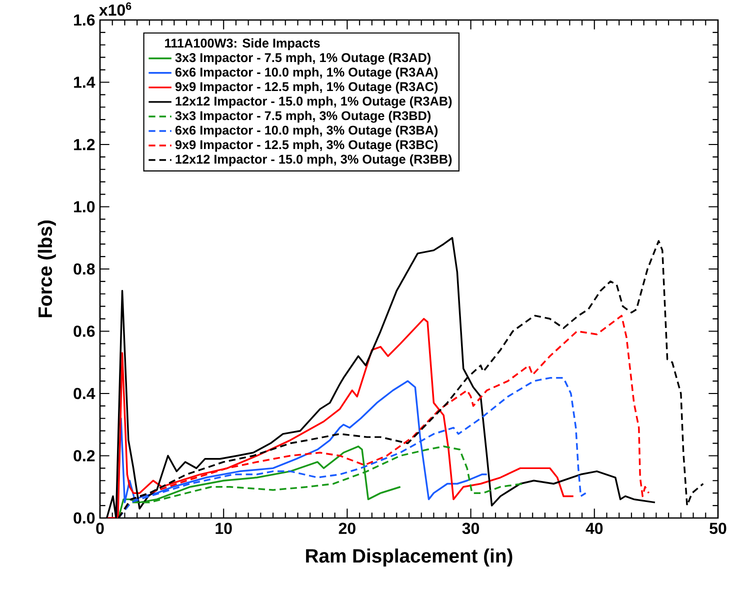 The image size is (733, 591). Describe the element at coordinates (306, 146) in the screenshot. I see `legend-label: 9x9 Impactor - 12.5 mph, 3% Outage (R3BC)` at that location.